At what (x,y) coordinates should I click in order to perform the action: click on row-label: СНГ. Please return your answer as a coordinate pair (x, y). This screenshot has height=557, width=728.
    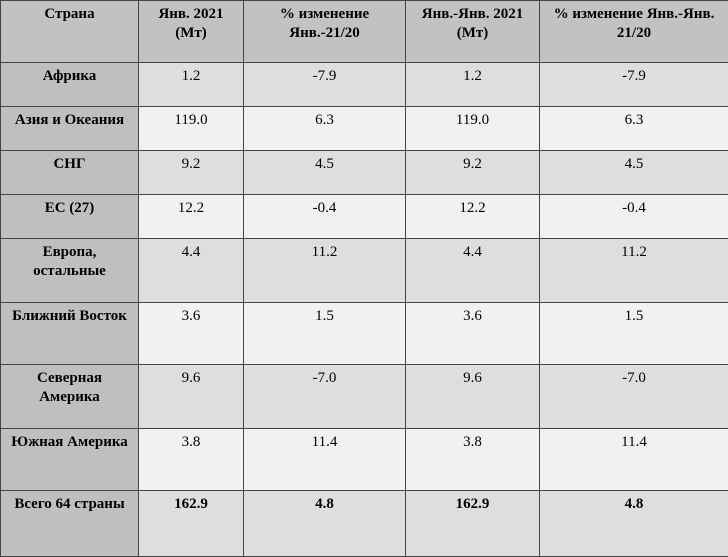
    Looking at the image, I should click on (70, 173).